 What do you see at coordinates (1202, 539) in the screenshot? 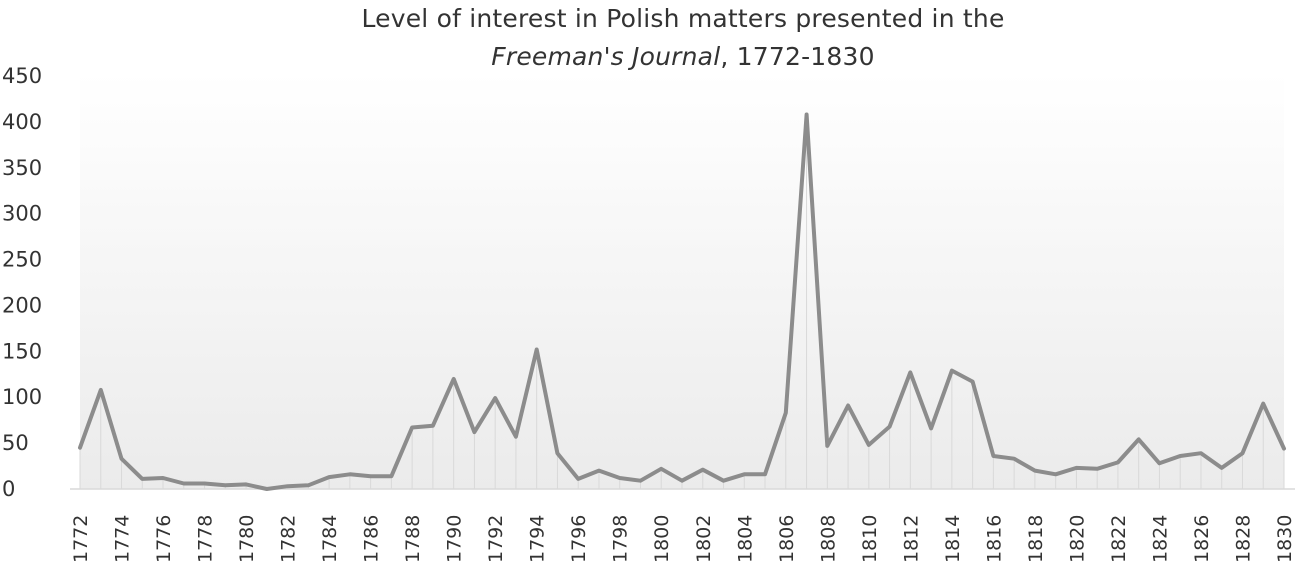
I see `x-tick-label: 1826` at bounding box center [1202, 539].